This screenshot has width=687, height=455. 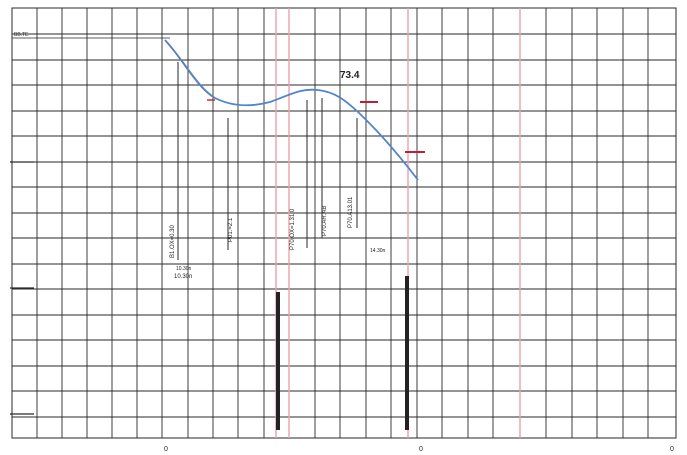 What do you see at coordinates (291, 110) in the screenshot?
I see `data-curve` at bounding box center [291, 110].